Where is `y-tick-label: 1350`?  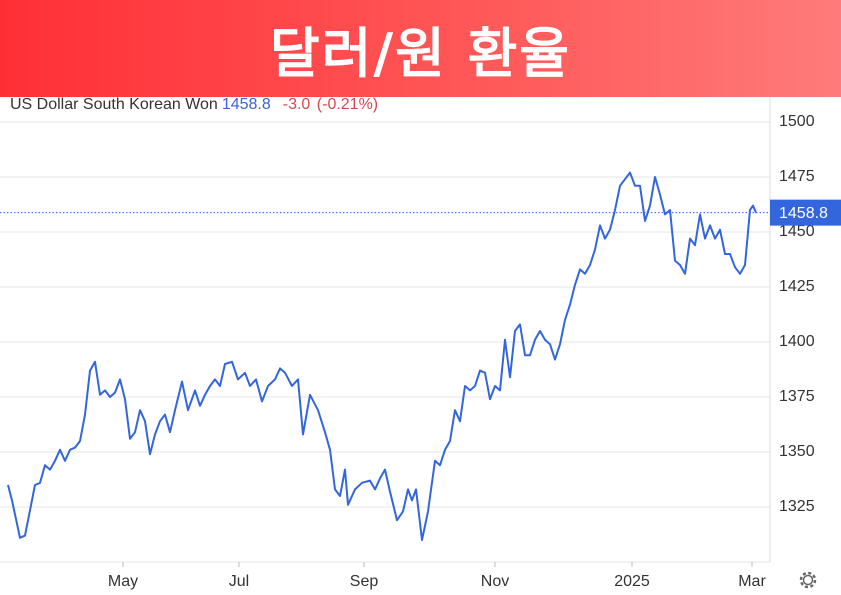 y-tick-label: 1350 is located at coordinates (797, 451).